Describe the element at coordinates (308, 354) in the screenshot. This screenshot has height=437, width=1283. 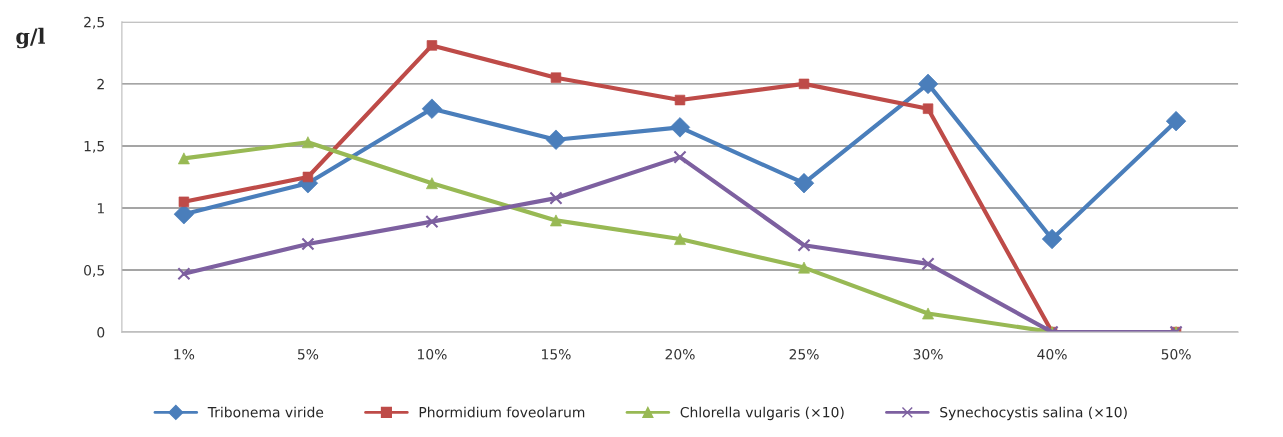
I see `x-tick-label: 5%` at that location.